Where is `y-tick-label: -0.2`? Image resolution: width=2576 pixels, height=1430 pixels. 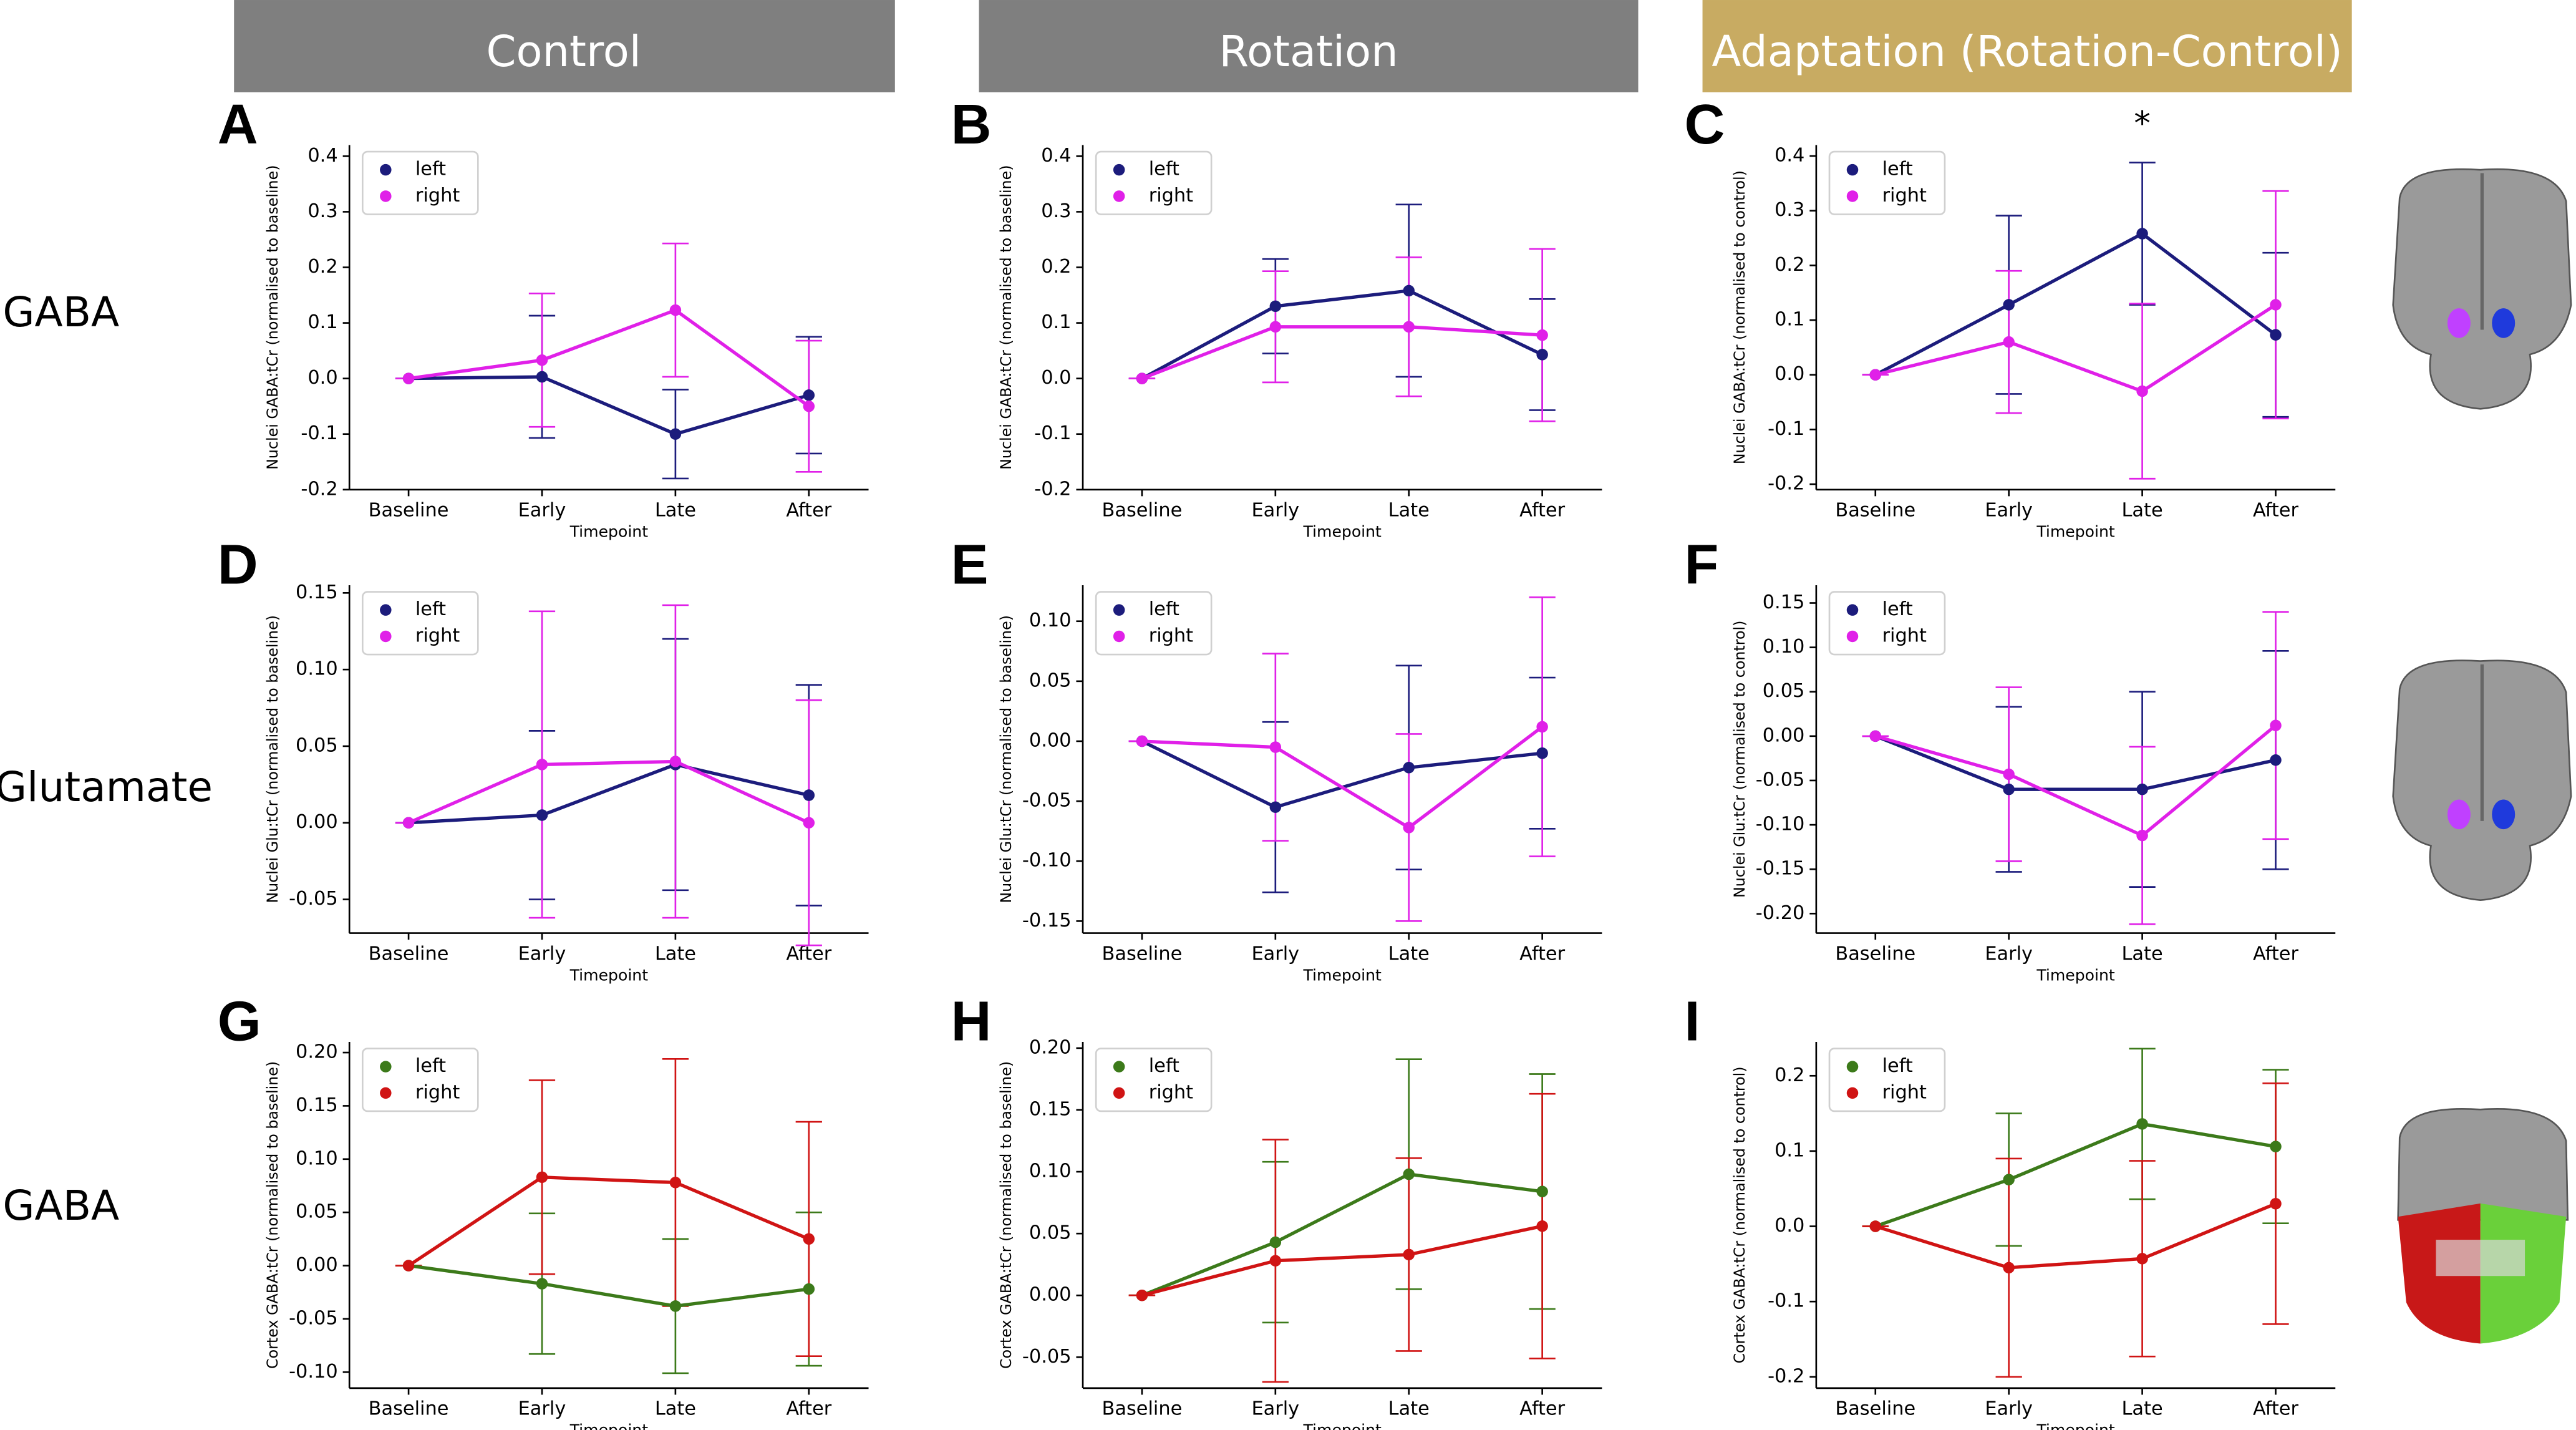
y-tick-label: -0.2 is located at coordinates (1052, 489).